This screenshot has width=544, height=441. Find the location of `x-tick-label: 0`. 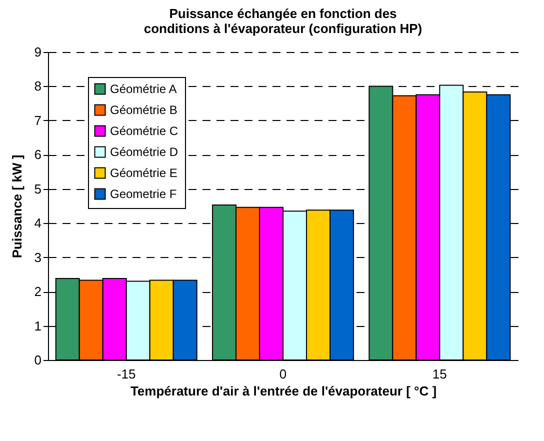

x-tick-label: 0 is located at coordinates (283, 374).